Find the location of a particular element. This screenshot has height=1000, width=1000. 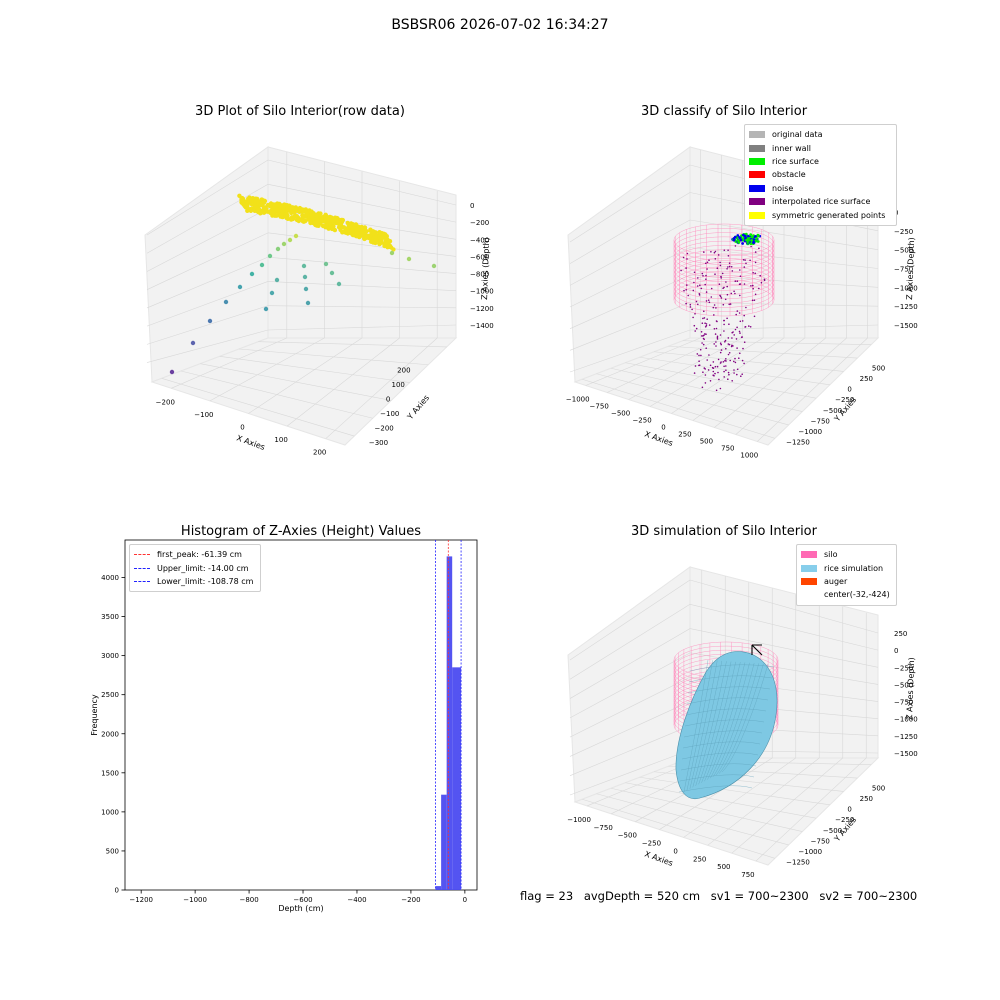

classify-floor-pane is located at coordinates (726, 391).